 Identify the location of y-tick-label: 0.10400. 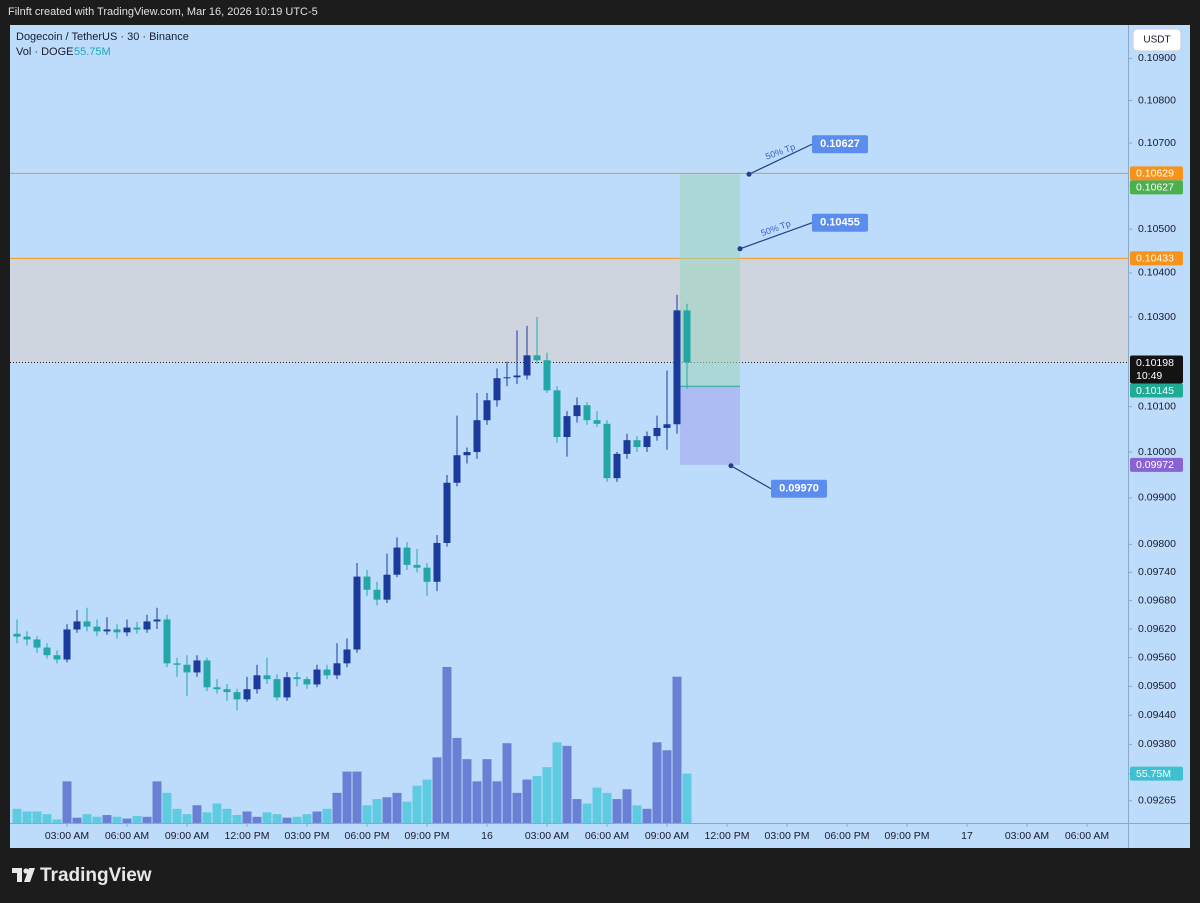
(1157, 273).